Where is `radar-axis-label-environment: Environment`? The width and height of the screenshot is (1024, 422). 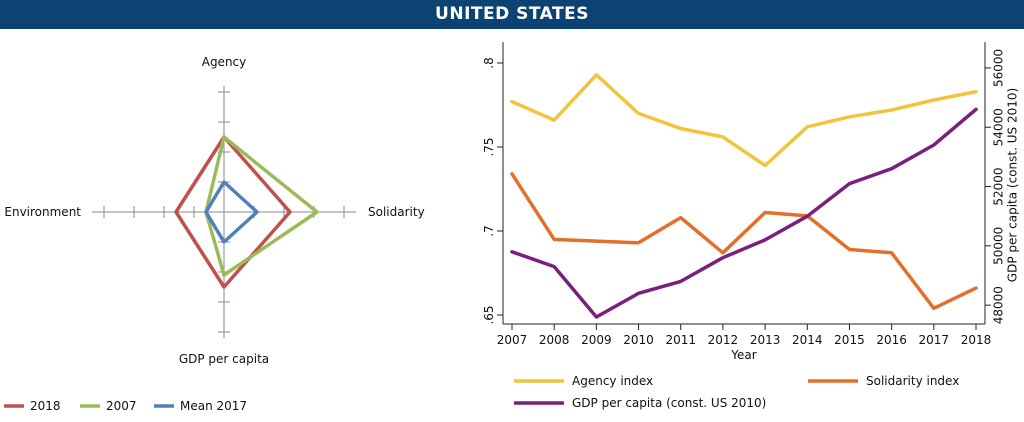
radar-axis-label-environment: Environment is located at coordinates (42, 212).